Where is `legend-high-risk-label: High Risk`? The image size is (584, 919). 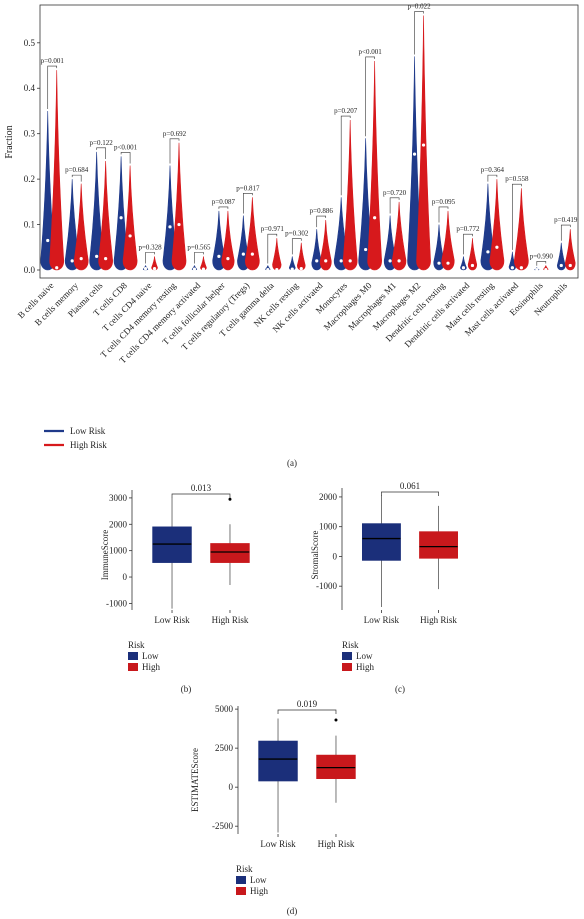
legend-high-risk-label: High Risk is located at coordinates (88, 445).